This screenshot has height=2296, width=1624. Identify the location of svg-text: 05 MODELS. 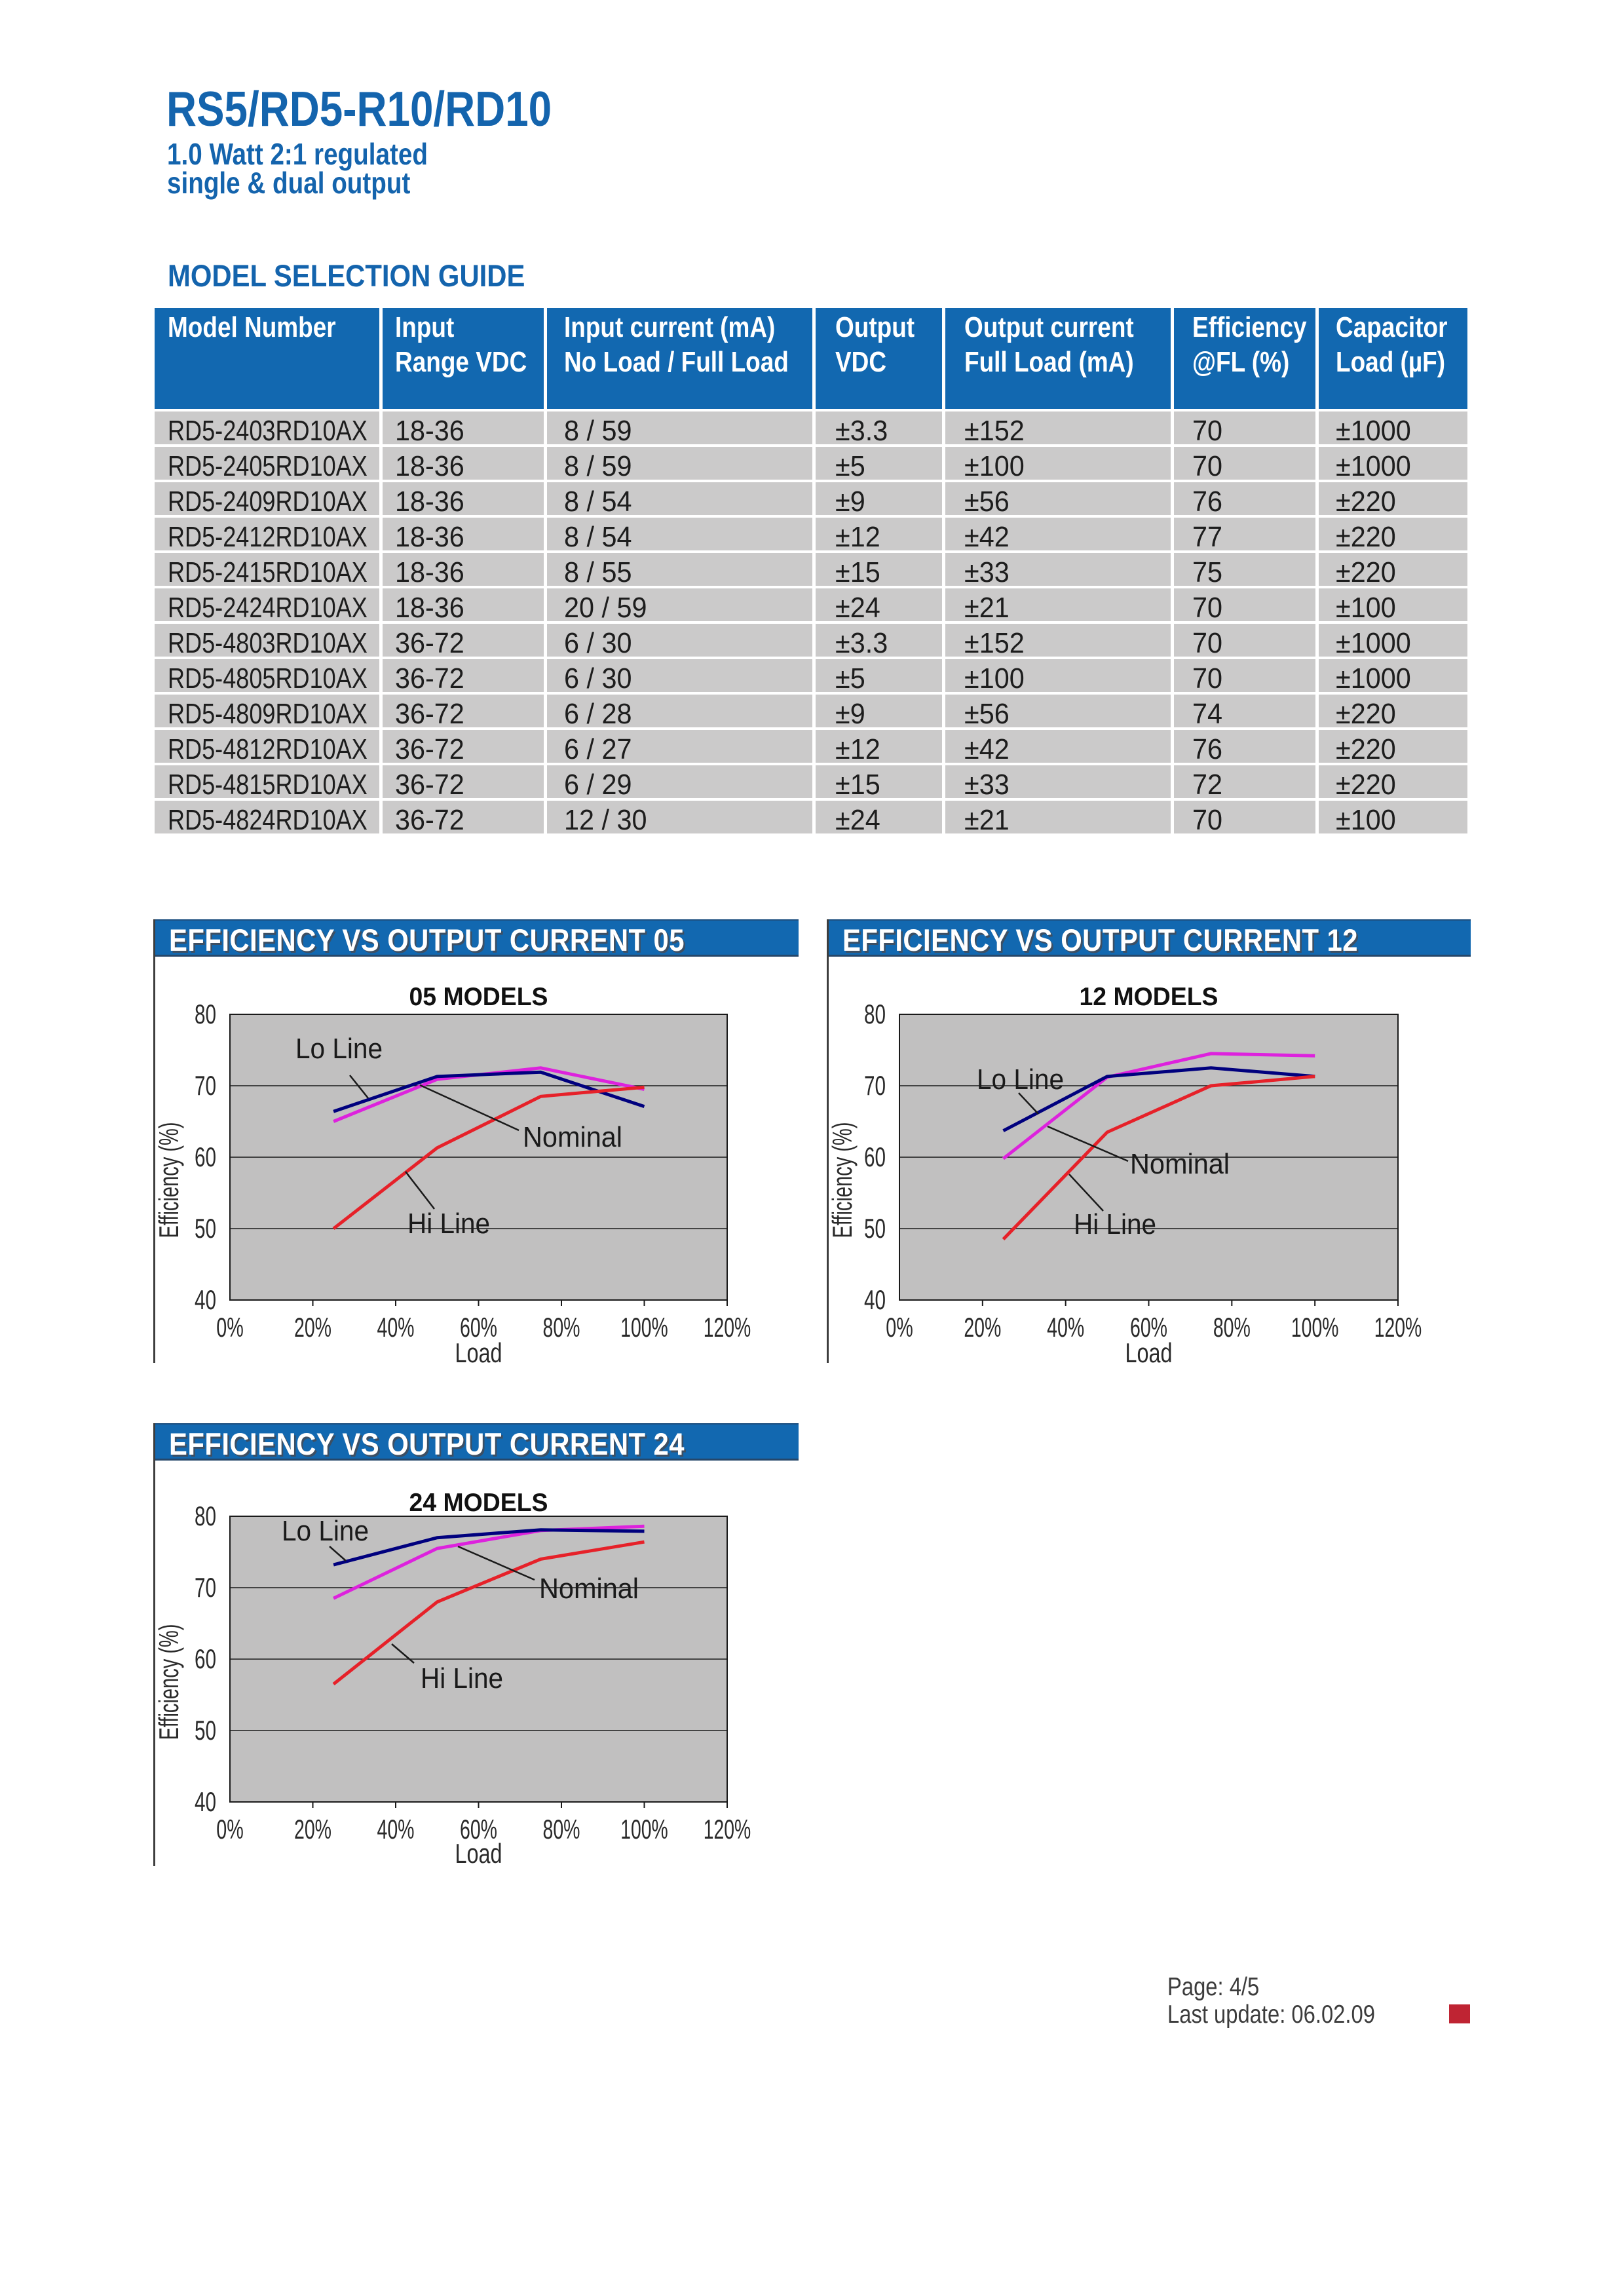
(478, 997).